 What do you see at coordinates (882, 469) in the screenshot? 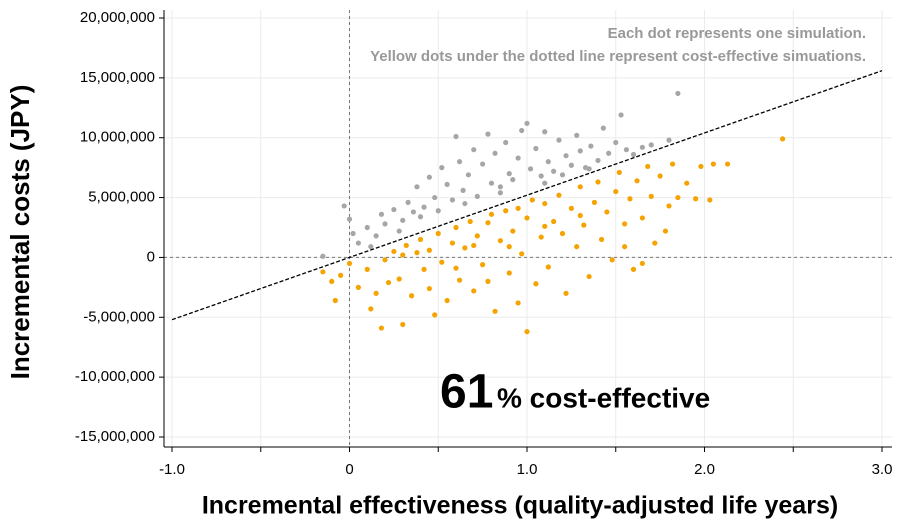
I see `x-tick-label: 3.0` at bounding box center [882, 469].